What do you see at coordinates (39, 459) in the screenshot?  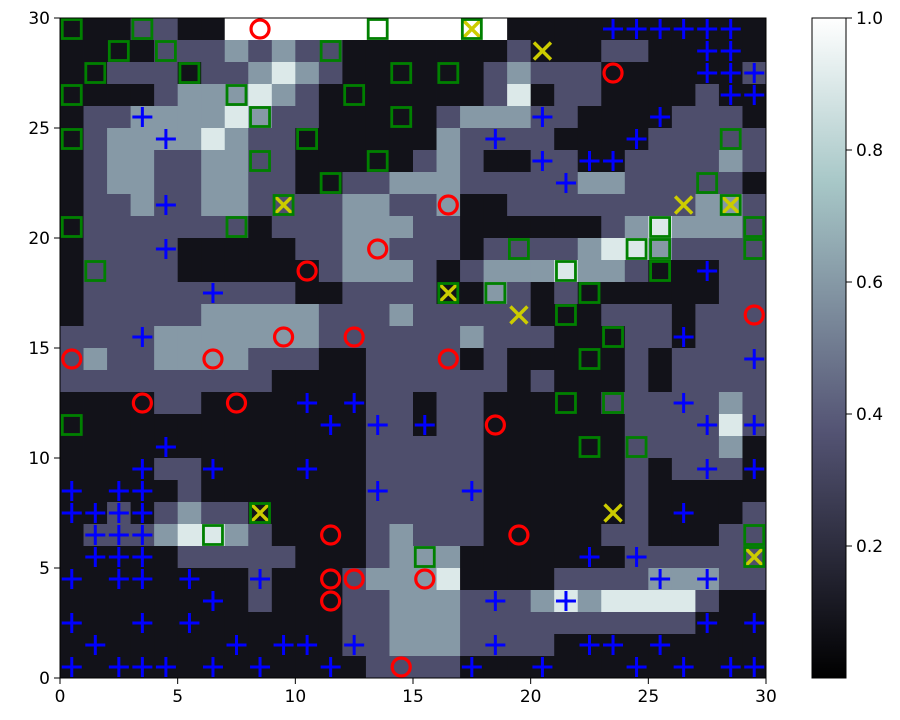 I see `y-tick-label: 10` at bounding box center [39, 459].